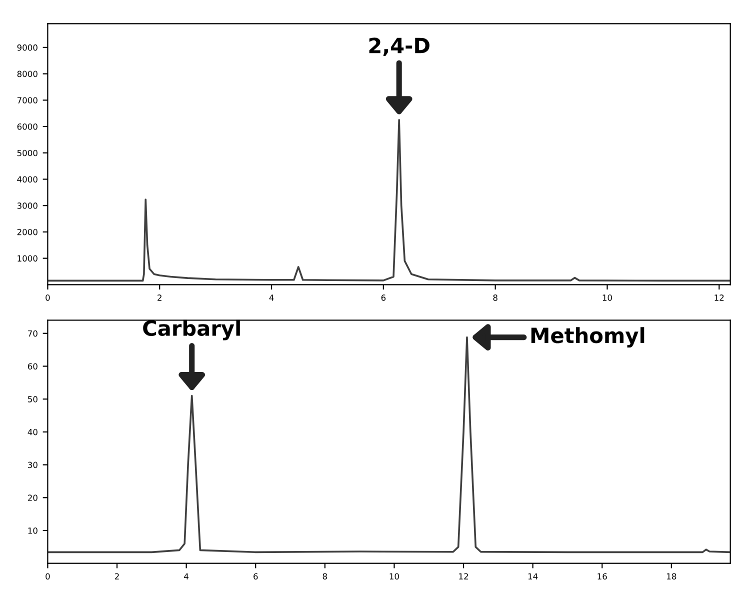 Image resolution: width=734 pixels, height=593 pixels. I want to click on y-tick-label: 8000, so click(27, 74).